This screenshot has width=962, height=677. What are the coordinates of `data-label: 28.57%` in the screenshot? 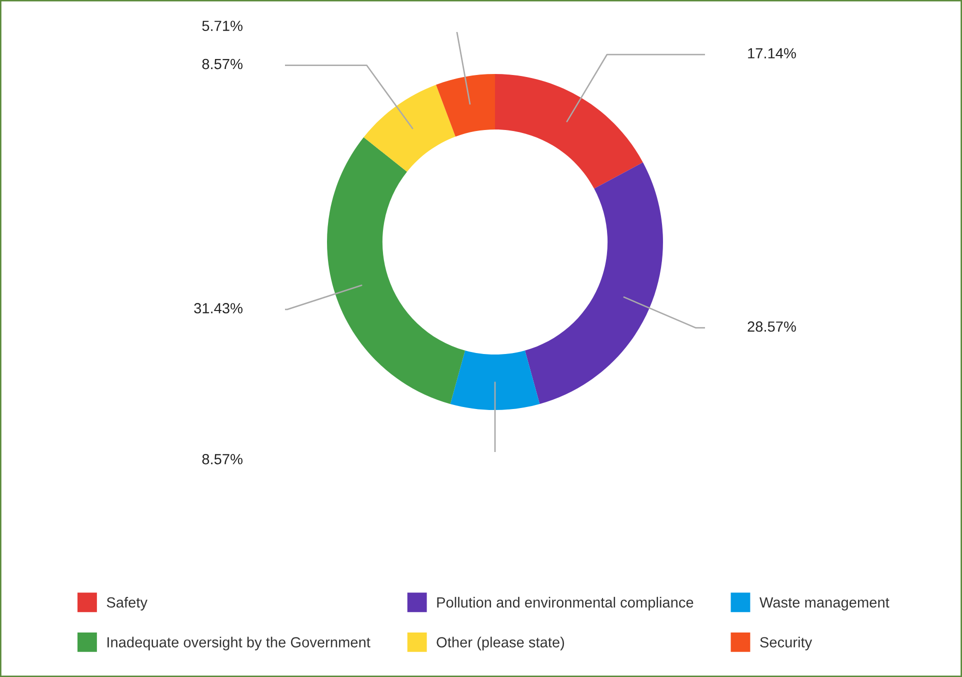 It's located at (772, 326).